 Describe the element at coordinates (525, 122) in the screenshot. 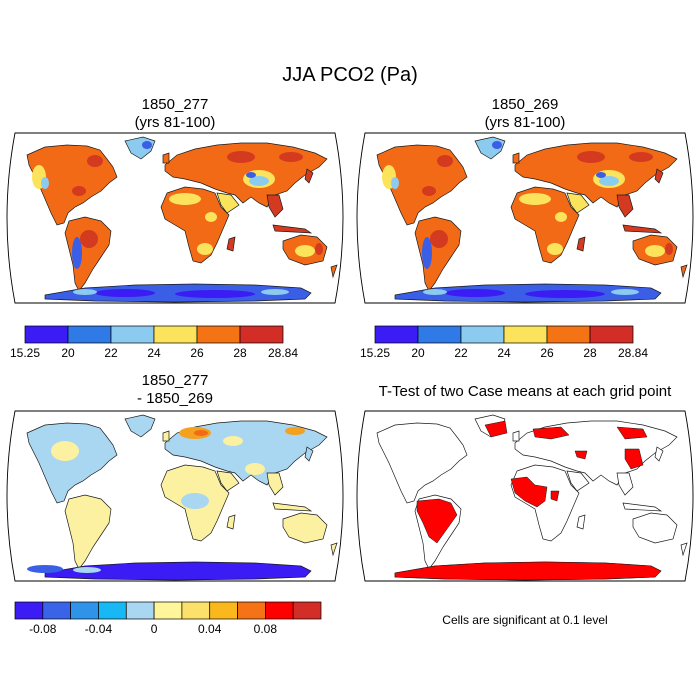

I see `panel-title-case2-line2: (yrs 81-100)` at that location.